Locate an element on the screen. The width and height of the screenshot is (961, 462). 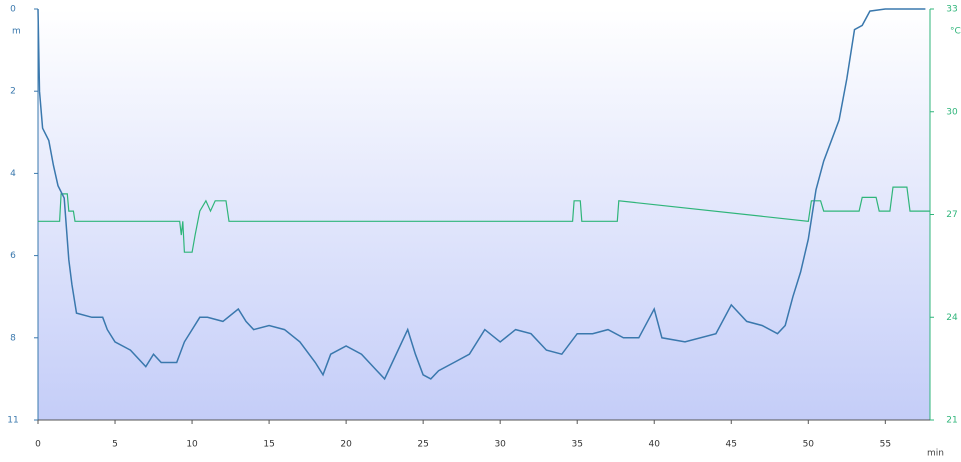
x-tick-label: 40 is located at coordinates (655, 445).